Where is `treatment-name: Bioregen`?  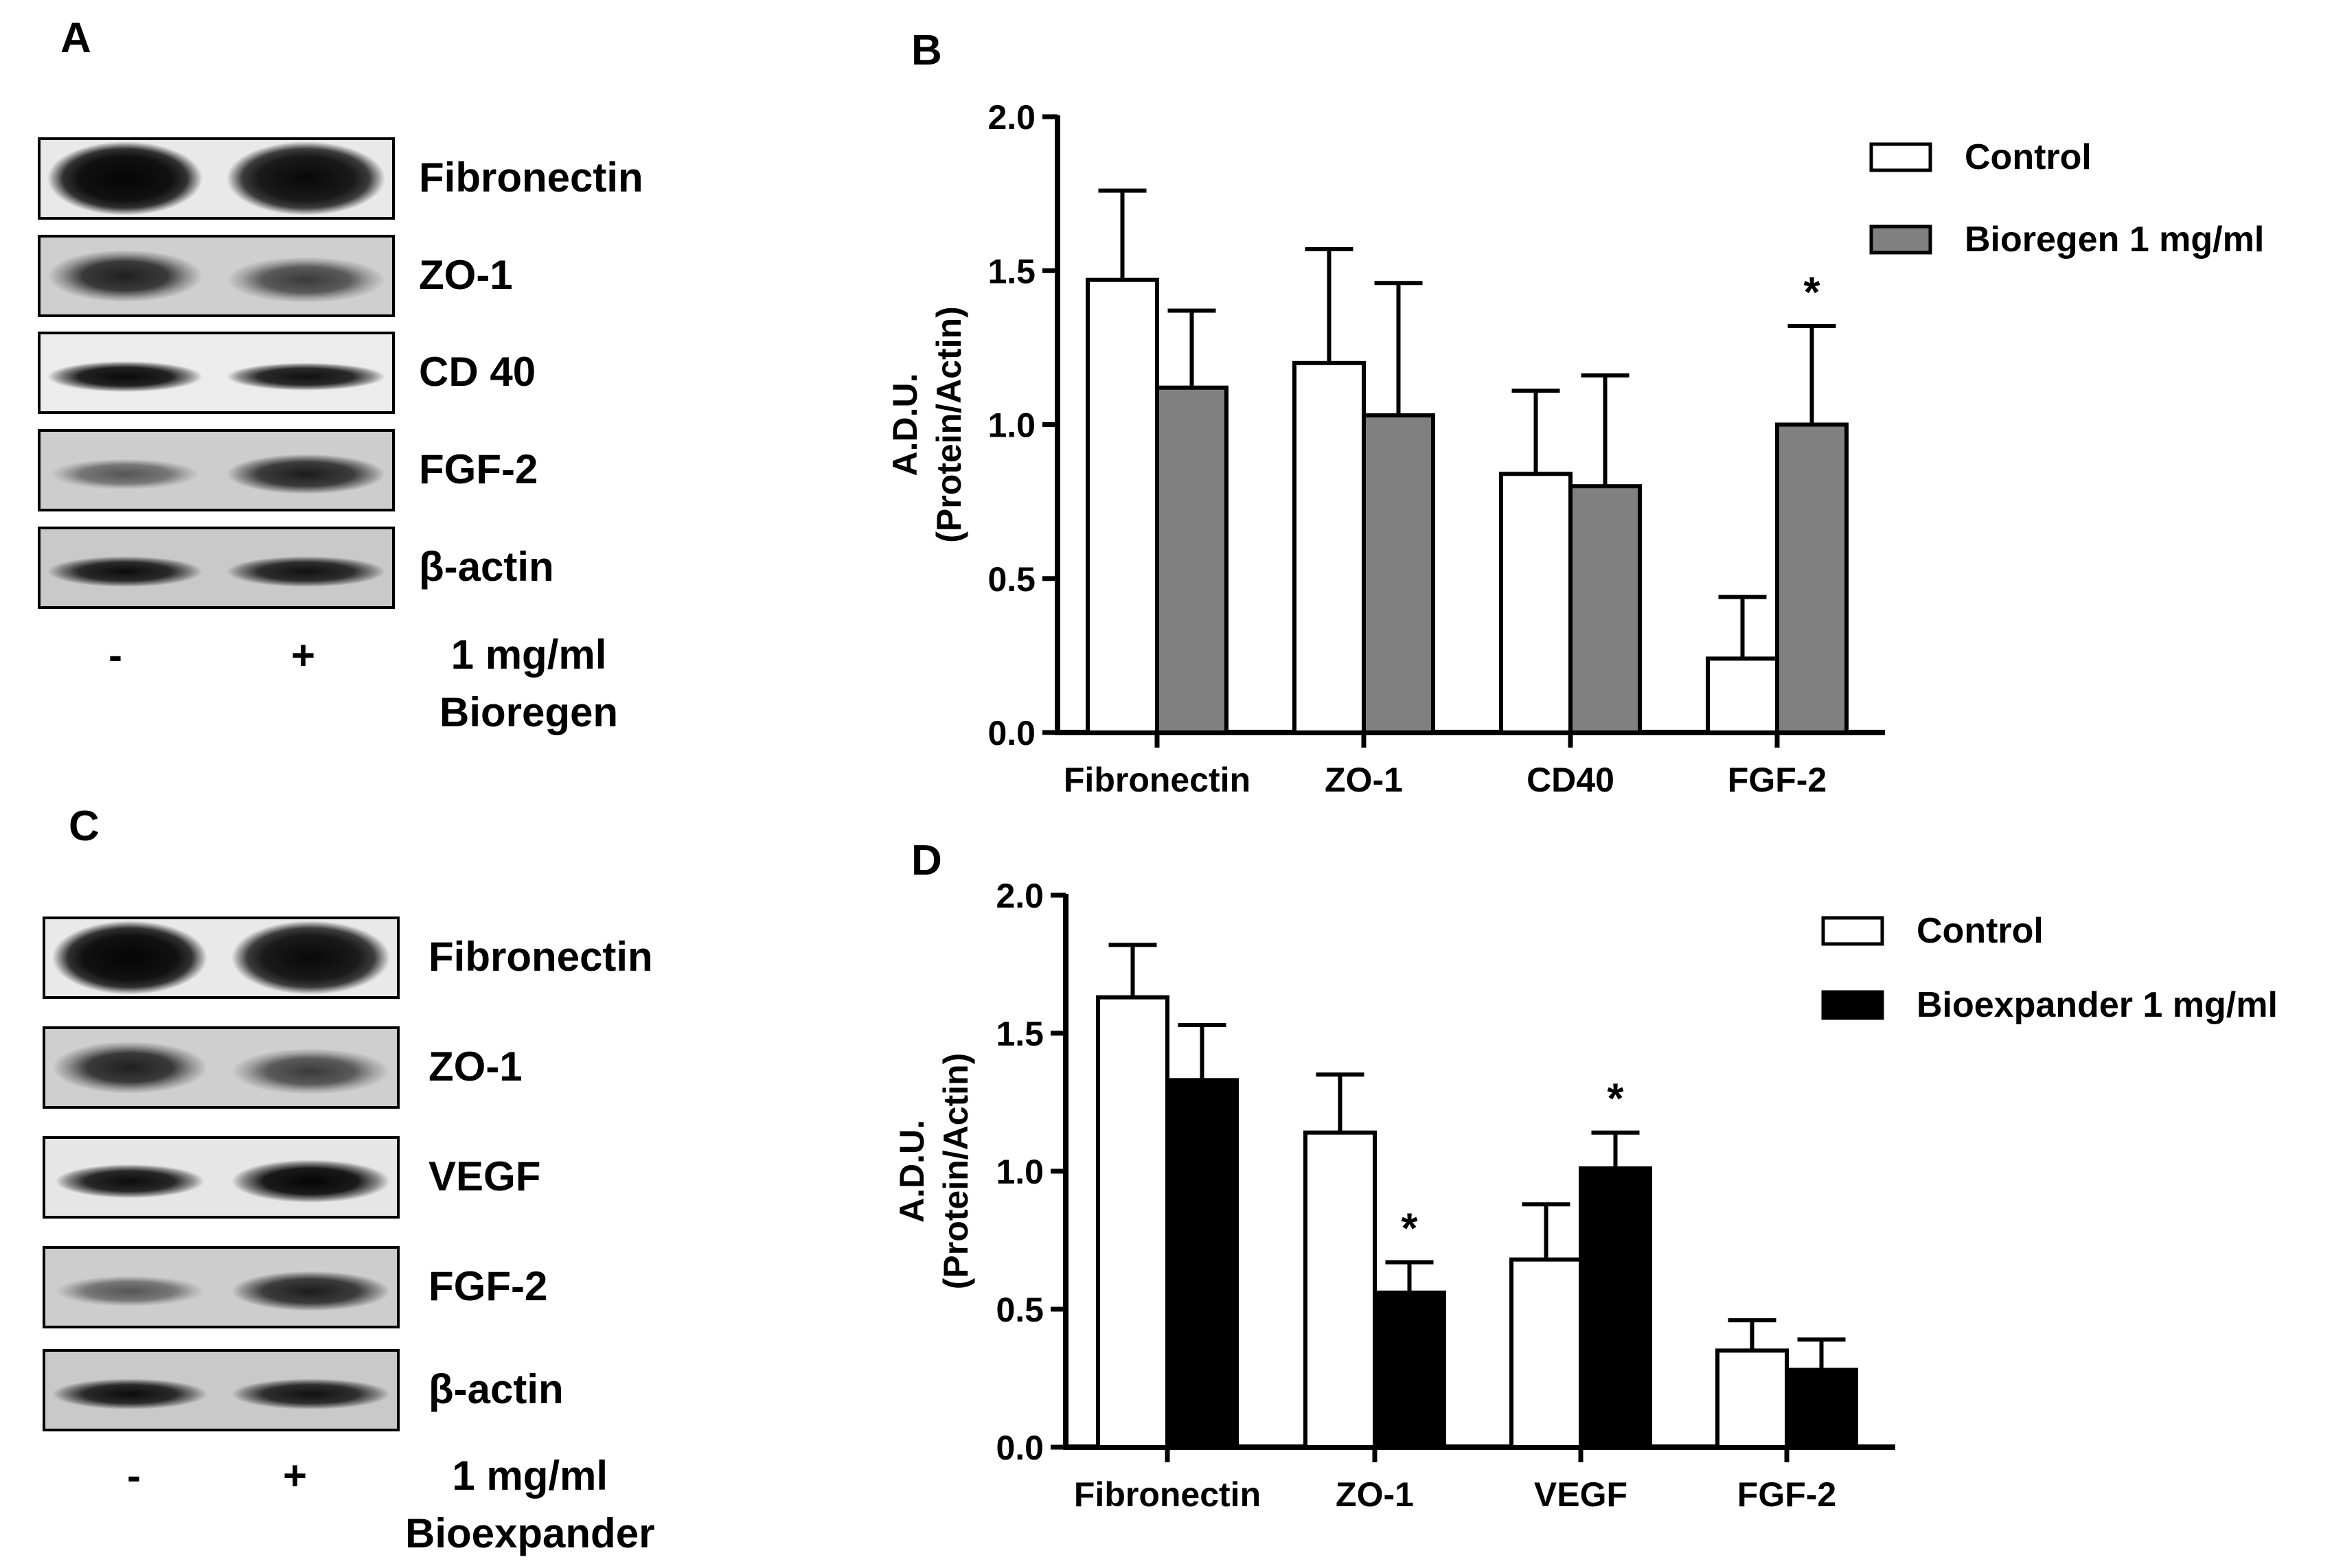 treatment-name: Bioregen is located at coordinates (529, 712).